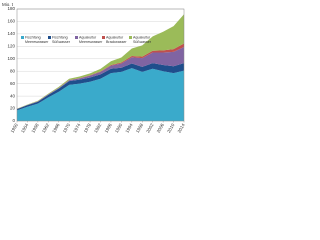  I want to click on x-tick-label: 2014, so click(181, 128).